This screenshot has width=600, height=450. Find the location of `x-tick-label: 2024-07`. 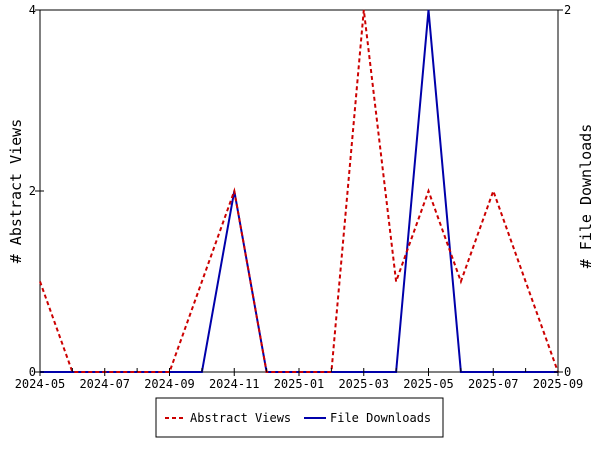

x-tick-label: 2024-07 is located at coordinates (104, 384).